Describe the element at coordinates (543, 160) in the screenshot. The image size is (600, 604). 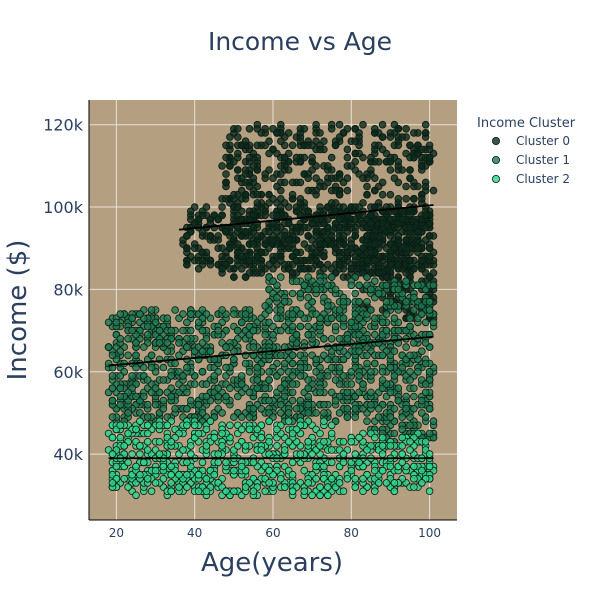
I see `legend-label: Cluster 1` at that location.